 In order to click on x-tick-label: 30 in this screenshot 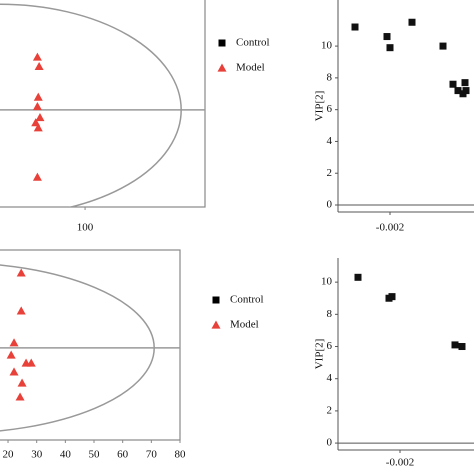, I will do `click(37, 455)`.